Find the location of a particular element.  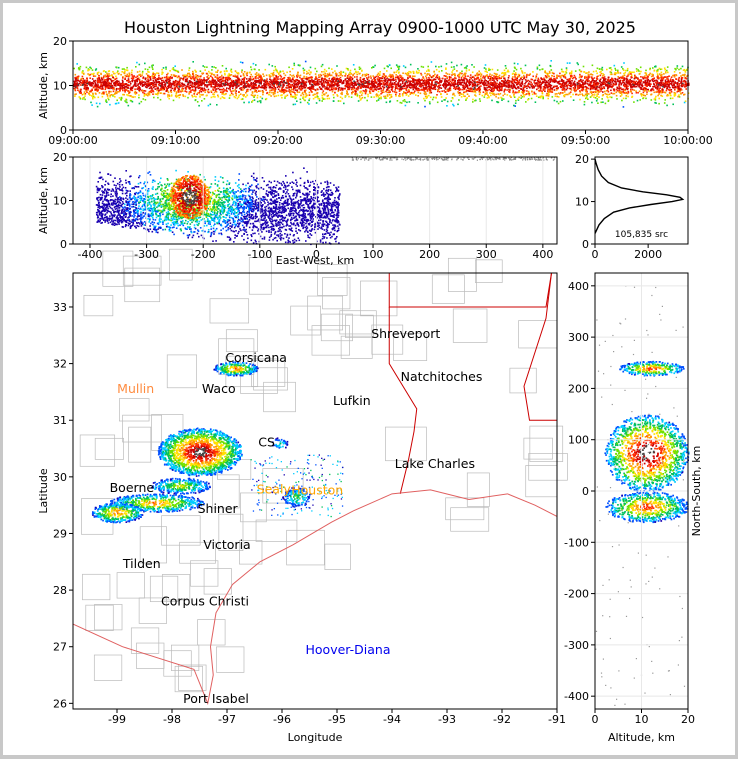

x-tick-label: 400 is located at coordinates (542, 254).